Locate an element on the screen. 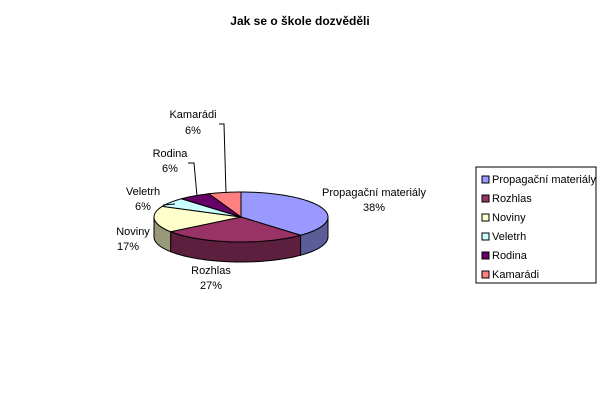 This screenshot has height=417, width=605. data-label-value: 27% is located at coordinates (211, 286).